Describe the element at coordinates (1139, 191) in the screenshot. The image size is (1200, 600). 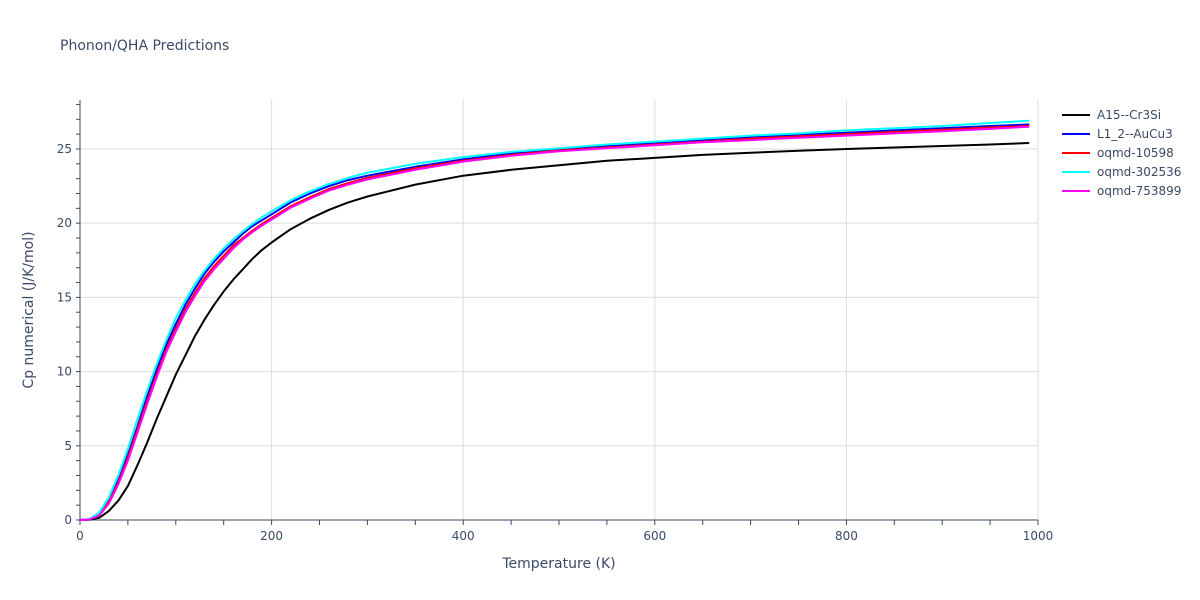
I see `legend-label: oqmd-753899` at that location.